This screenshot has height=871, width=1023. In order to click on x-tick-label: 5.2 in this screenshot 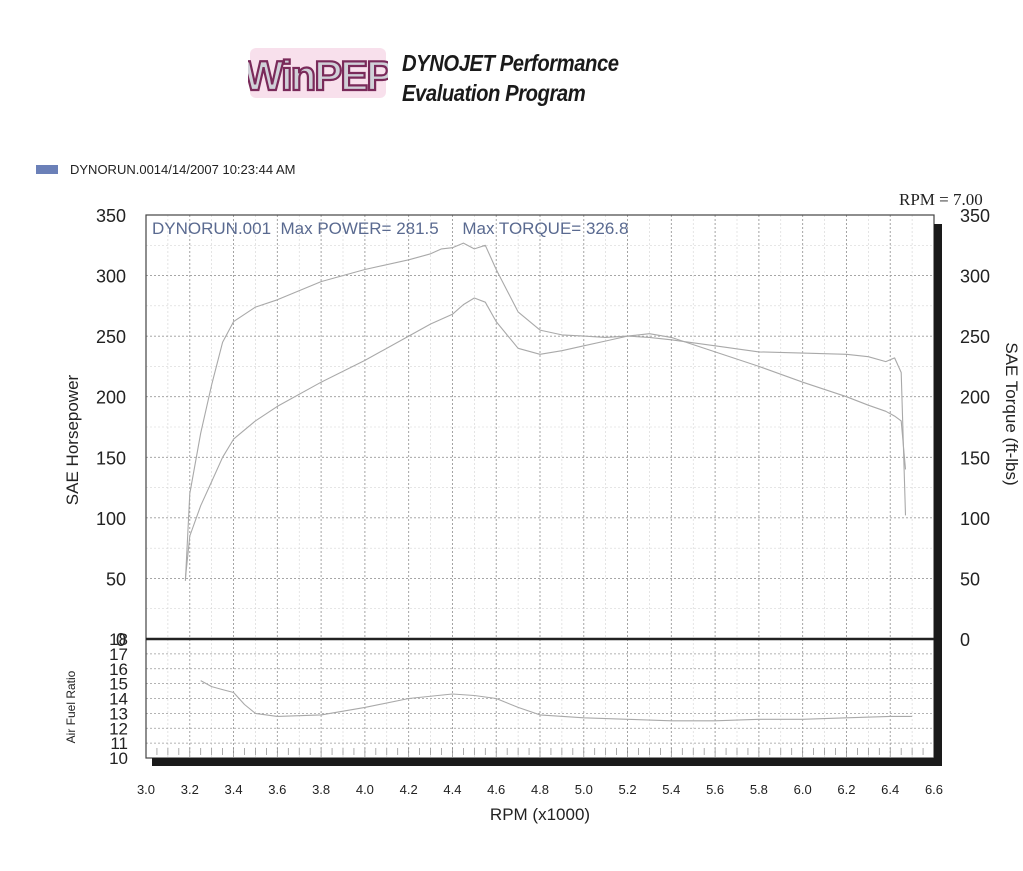, I will do `click(628, 789)`.